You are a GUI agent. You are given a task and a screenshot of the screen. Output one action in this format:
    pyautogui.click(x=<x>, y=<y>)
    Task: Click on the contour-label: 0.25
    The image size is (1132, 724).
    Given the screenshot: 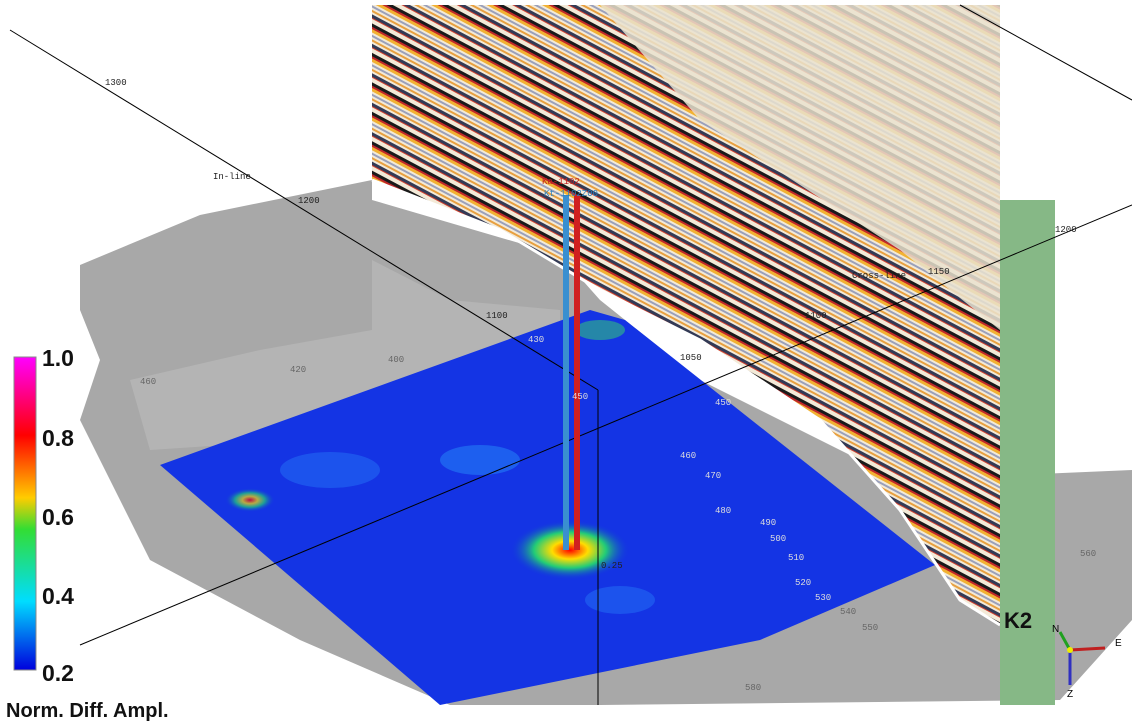 What is the action you would take?
    pyautogui.click(x=612, y=566)
    